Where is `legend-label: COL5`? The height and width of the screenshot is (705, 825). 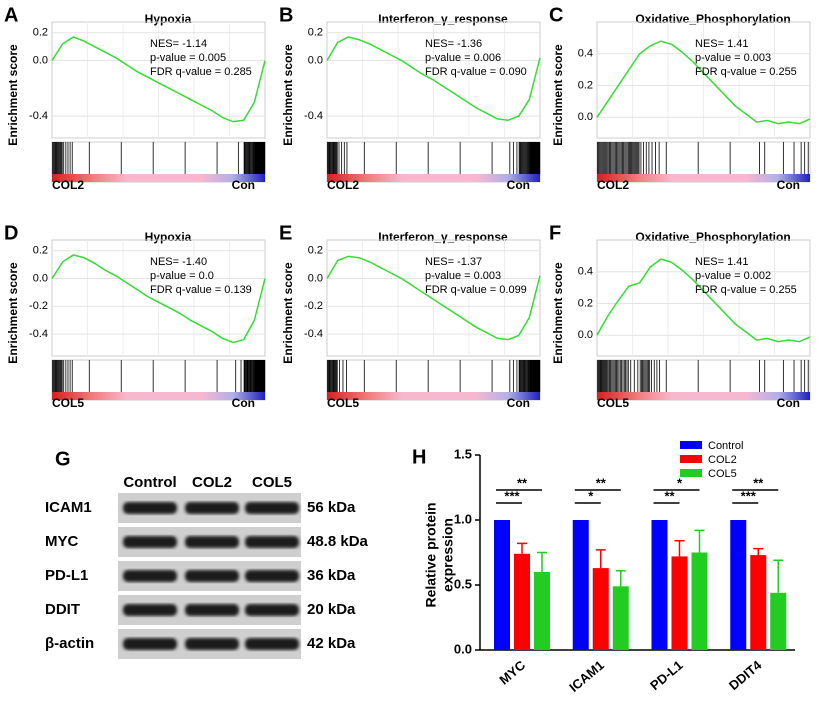
legend-label: COL5 is located at coordinates (722, 474).